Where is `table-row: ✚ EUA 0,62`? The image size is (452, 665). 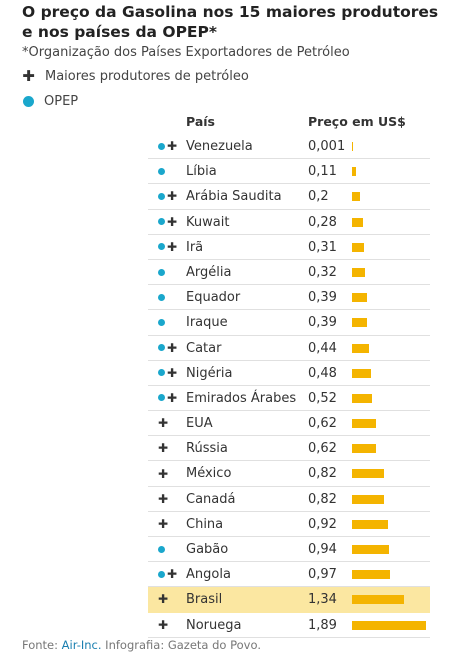 table-row: ✚ EUA 0,62 is located at coordinates (289, 424).